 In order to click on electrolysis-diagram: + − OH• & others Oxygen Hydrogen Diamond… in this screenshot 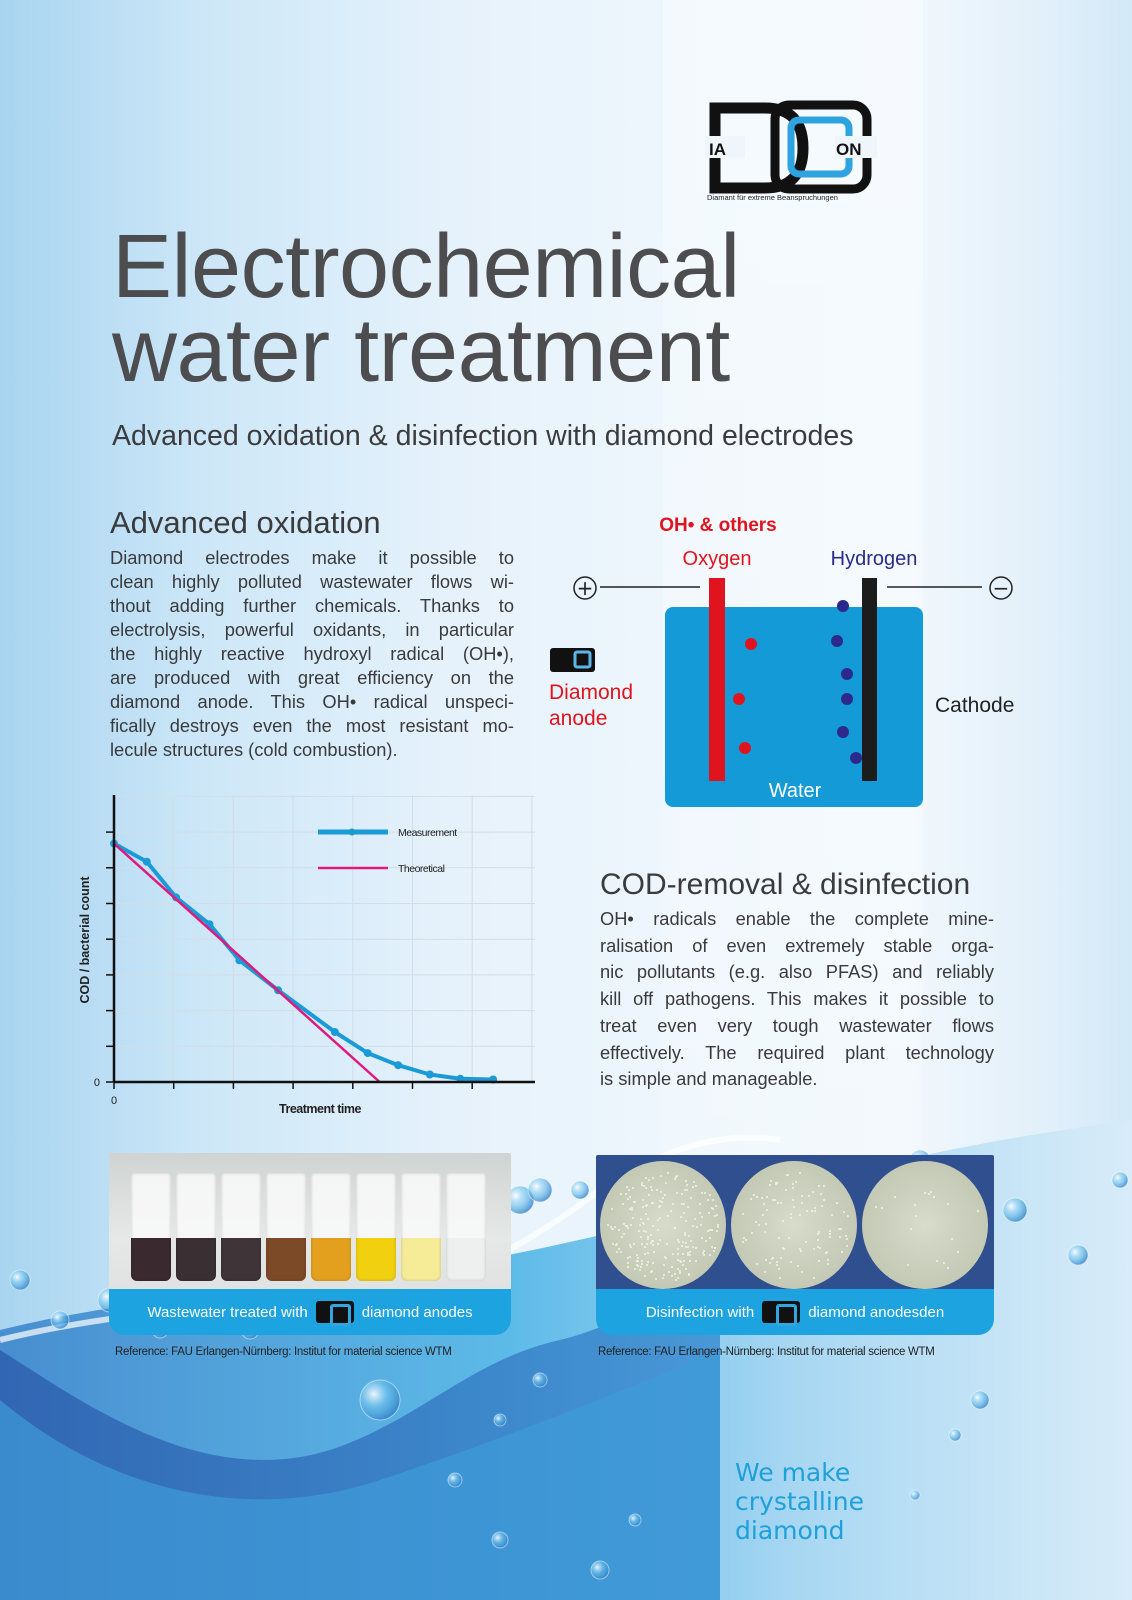, I will do `click(780, 650)`.